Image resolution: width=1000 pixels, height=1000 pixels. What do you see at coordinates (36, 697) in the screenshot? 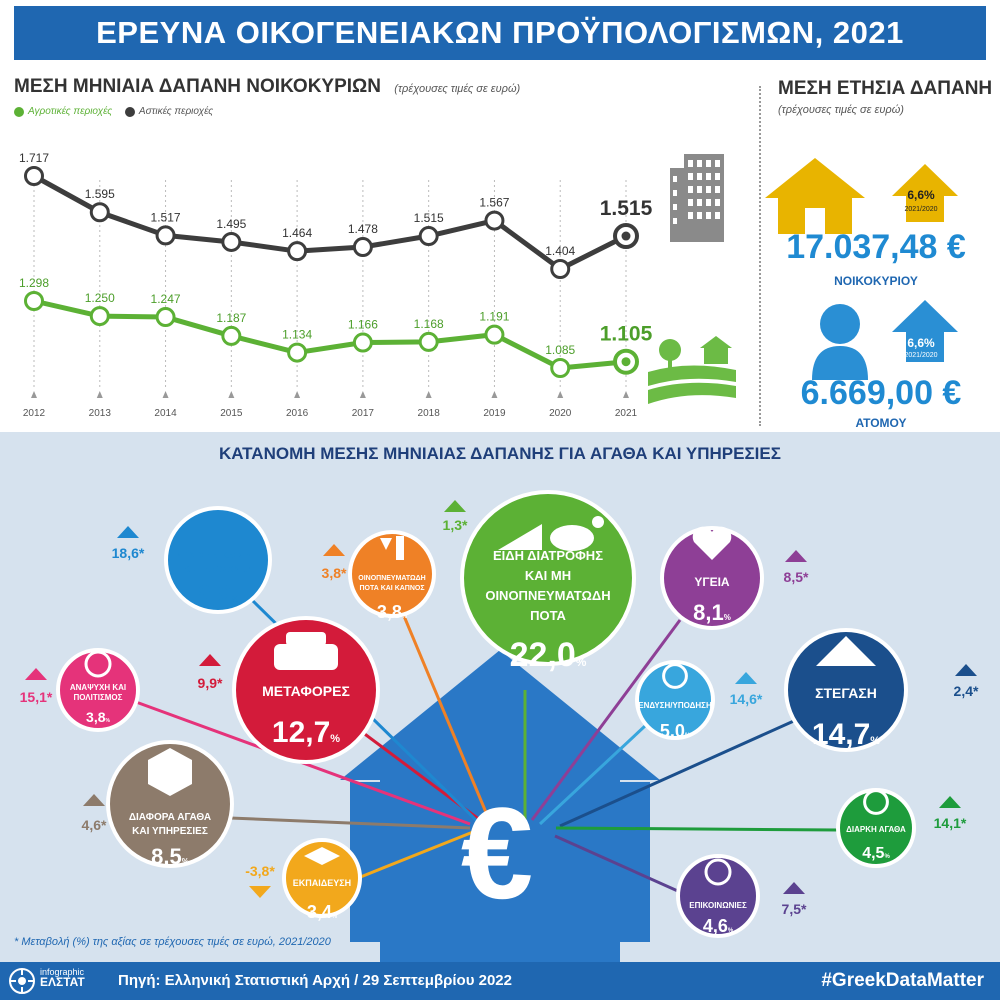
I see `change-value: 15,1*` at bounding box center [36, 697].